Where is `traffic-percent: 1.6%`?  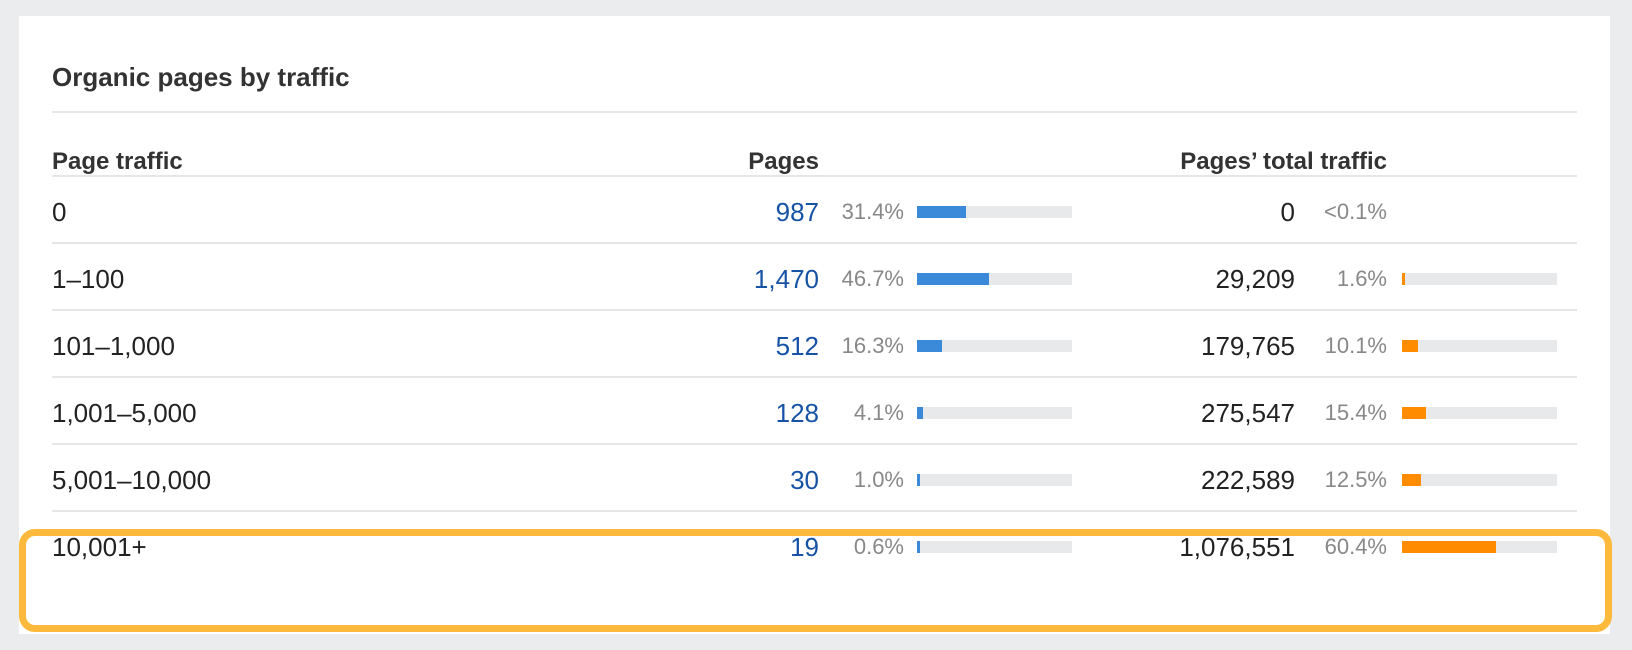
traffic-percent: 1.6% is located at coordinates (1361, 278).